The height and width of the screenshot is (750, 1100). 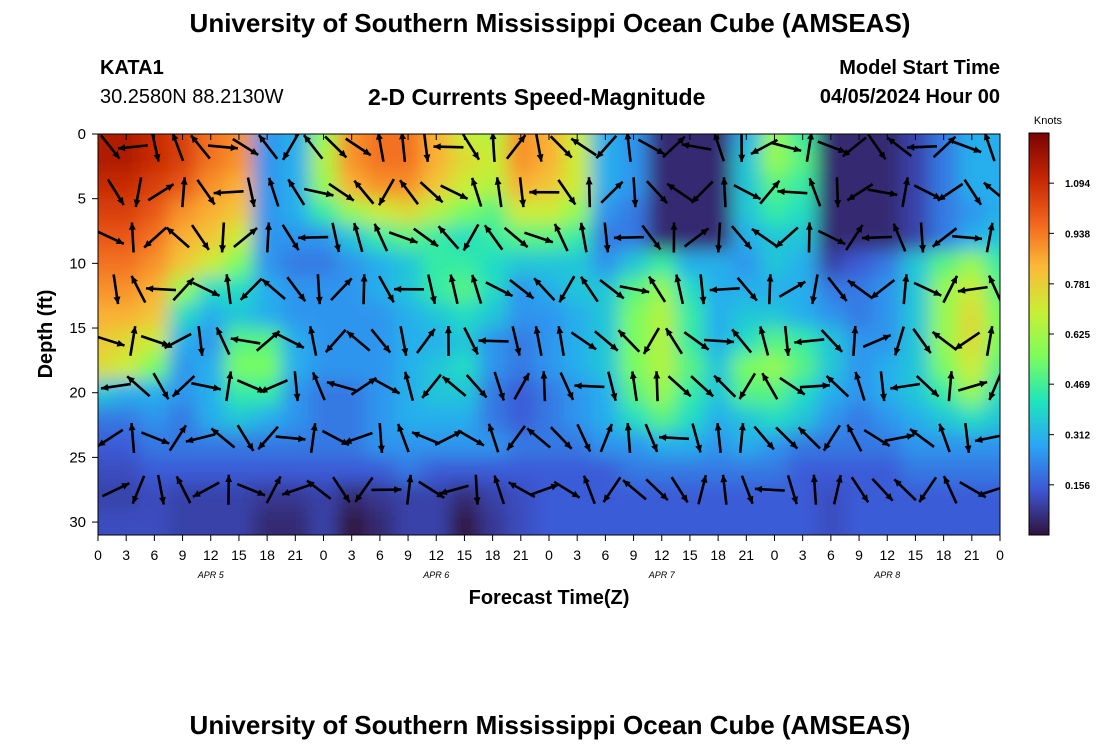 What do you see at coordinates (549, 598) in the screenshot?
I see `x-axis-label: Forecast Time(Z)` at bounding box center [549, 598].